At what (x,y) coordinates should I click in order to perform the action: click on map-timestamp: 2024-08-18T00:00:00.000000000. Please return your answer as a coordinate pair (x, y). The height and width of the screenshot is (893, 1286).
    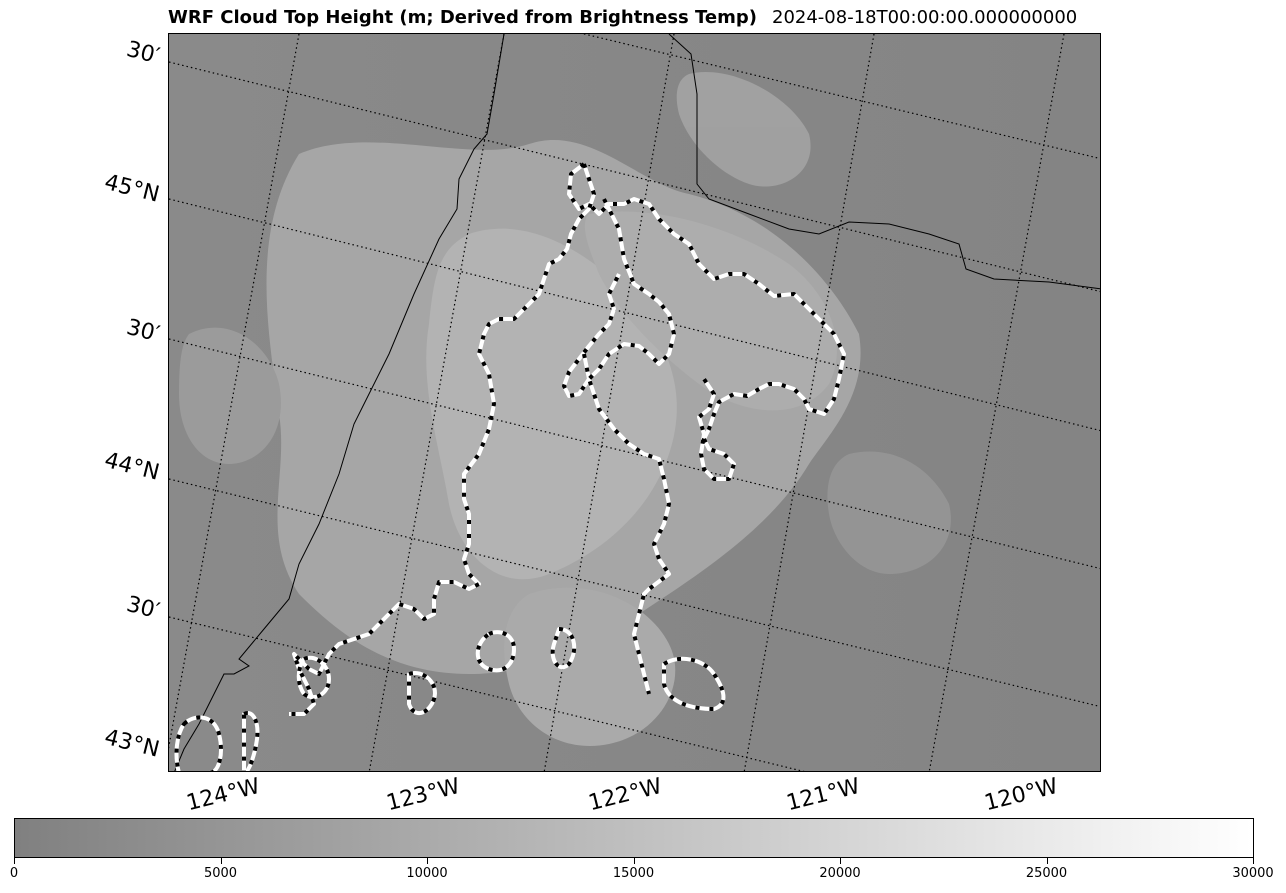
    Looking at the image, I should click on (925, 17).